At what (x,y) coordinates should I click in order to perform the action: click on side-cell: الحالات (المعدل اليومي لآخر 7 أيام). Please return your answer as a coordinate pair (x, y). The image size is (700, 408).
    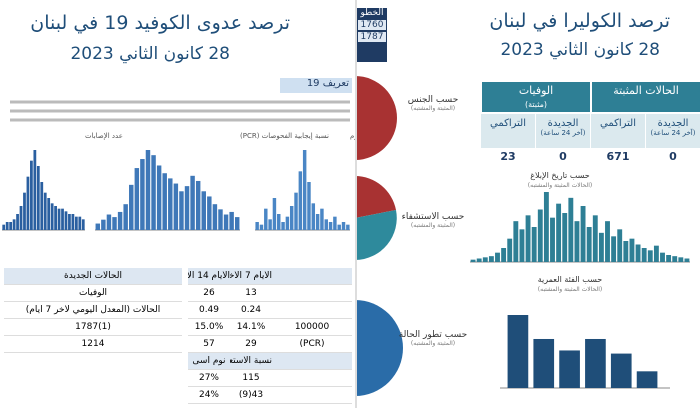
    Looking at the image, I should click on (93, 310).